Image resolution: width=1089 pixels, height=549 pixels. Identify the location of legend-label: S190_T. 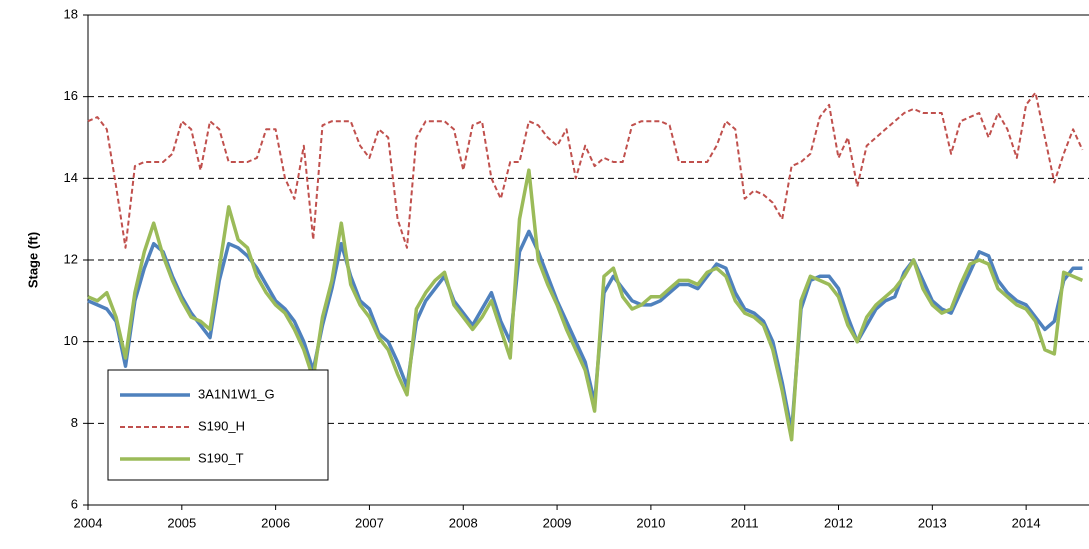
(221, 457).